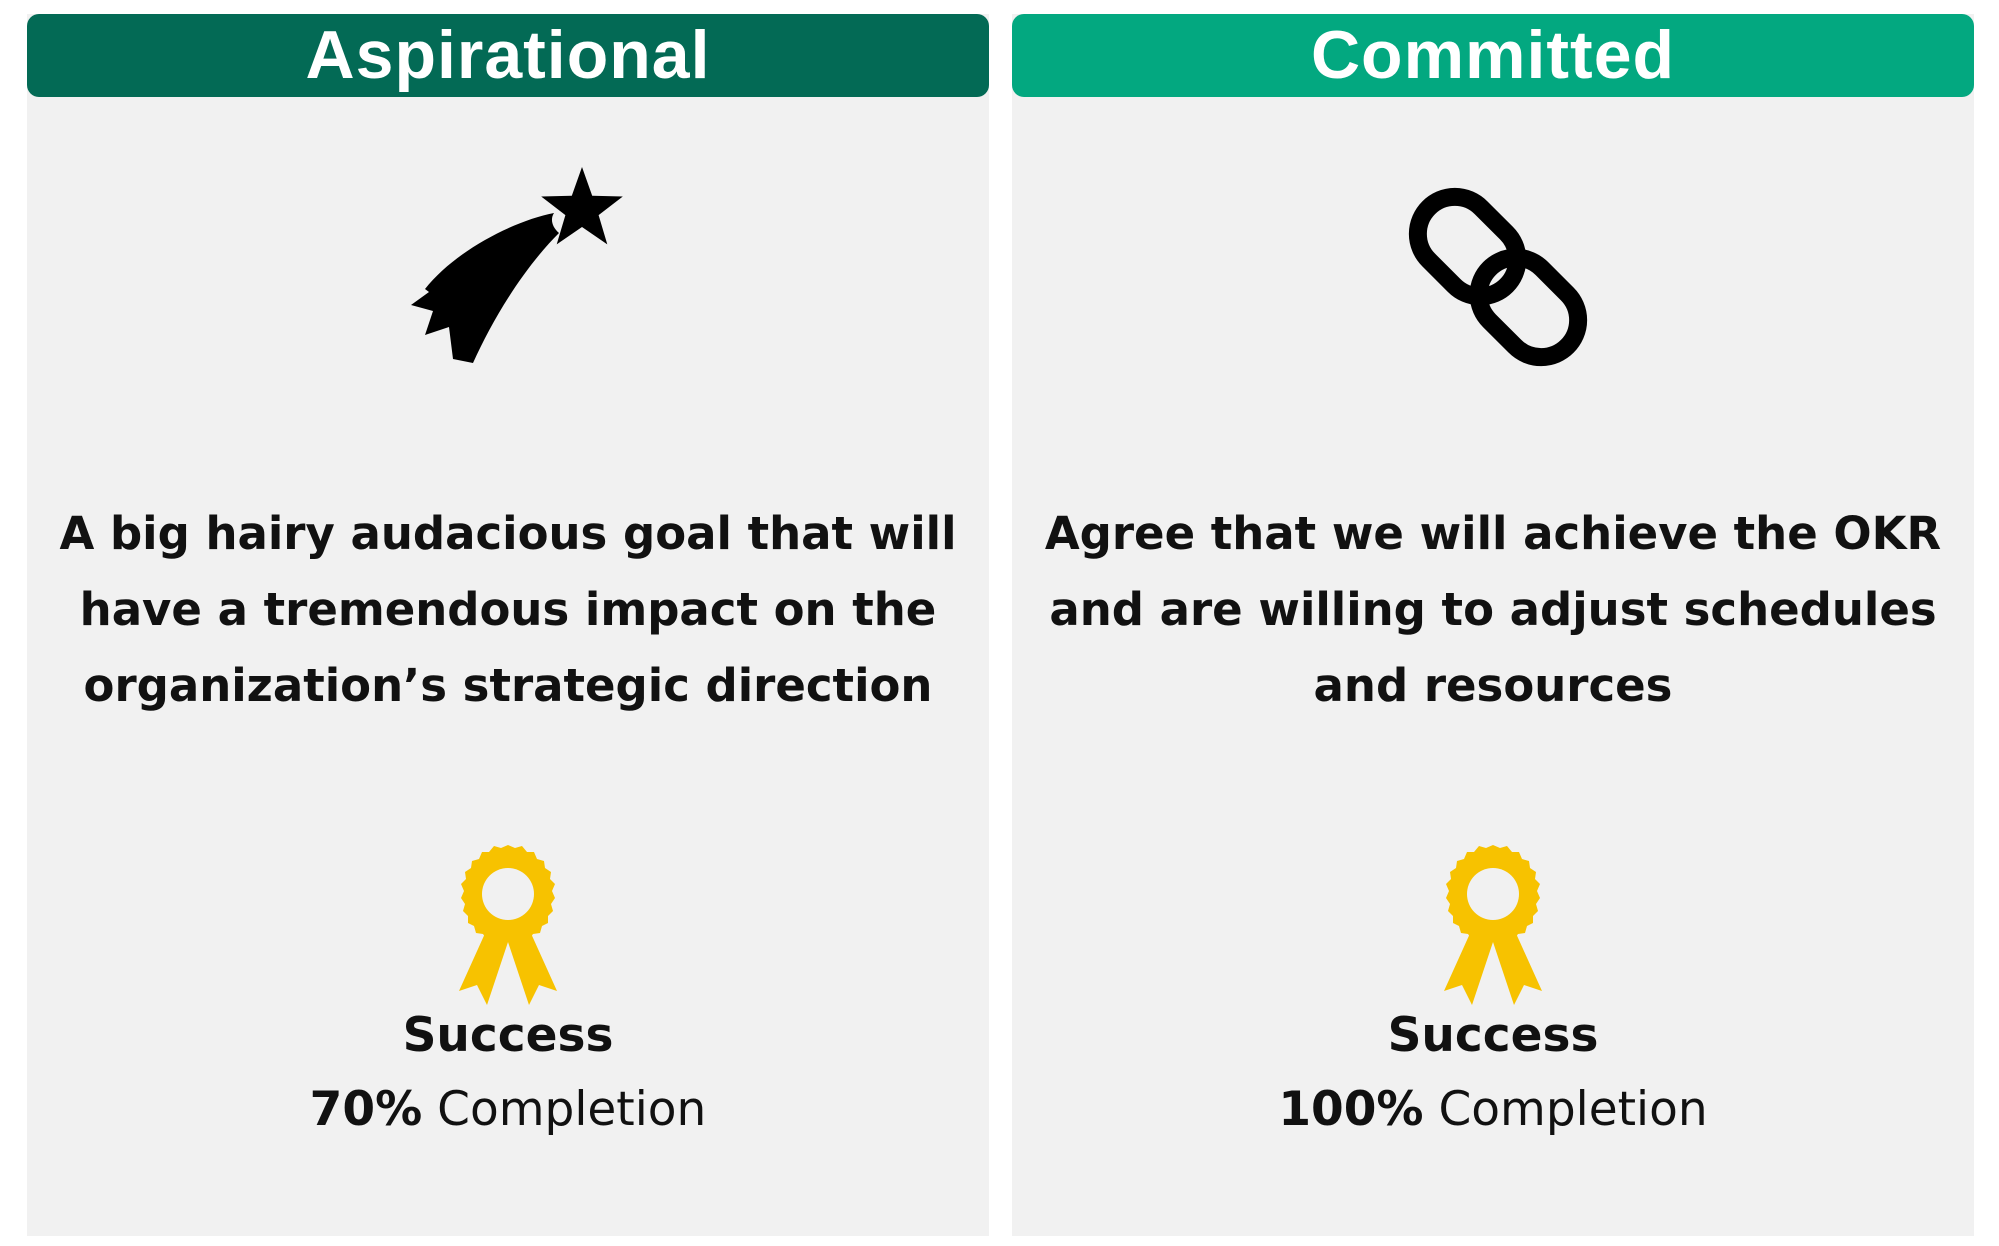 The height and width of the screenshot is (1246, 1999). I want to click on card-title: Aspirational, so click(508, 55).